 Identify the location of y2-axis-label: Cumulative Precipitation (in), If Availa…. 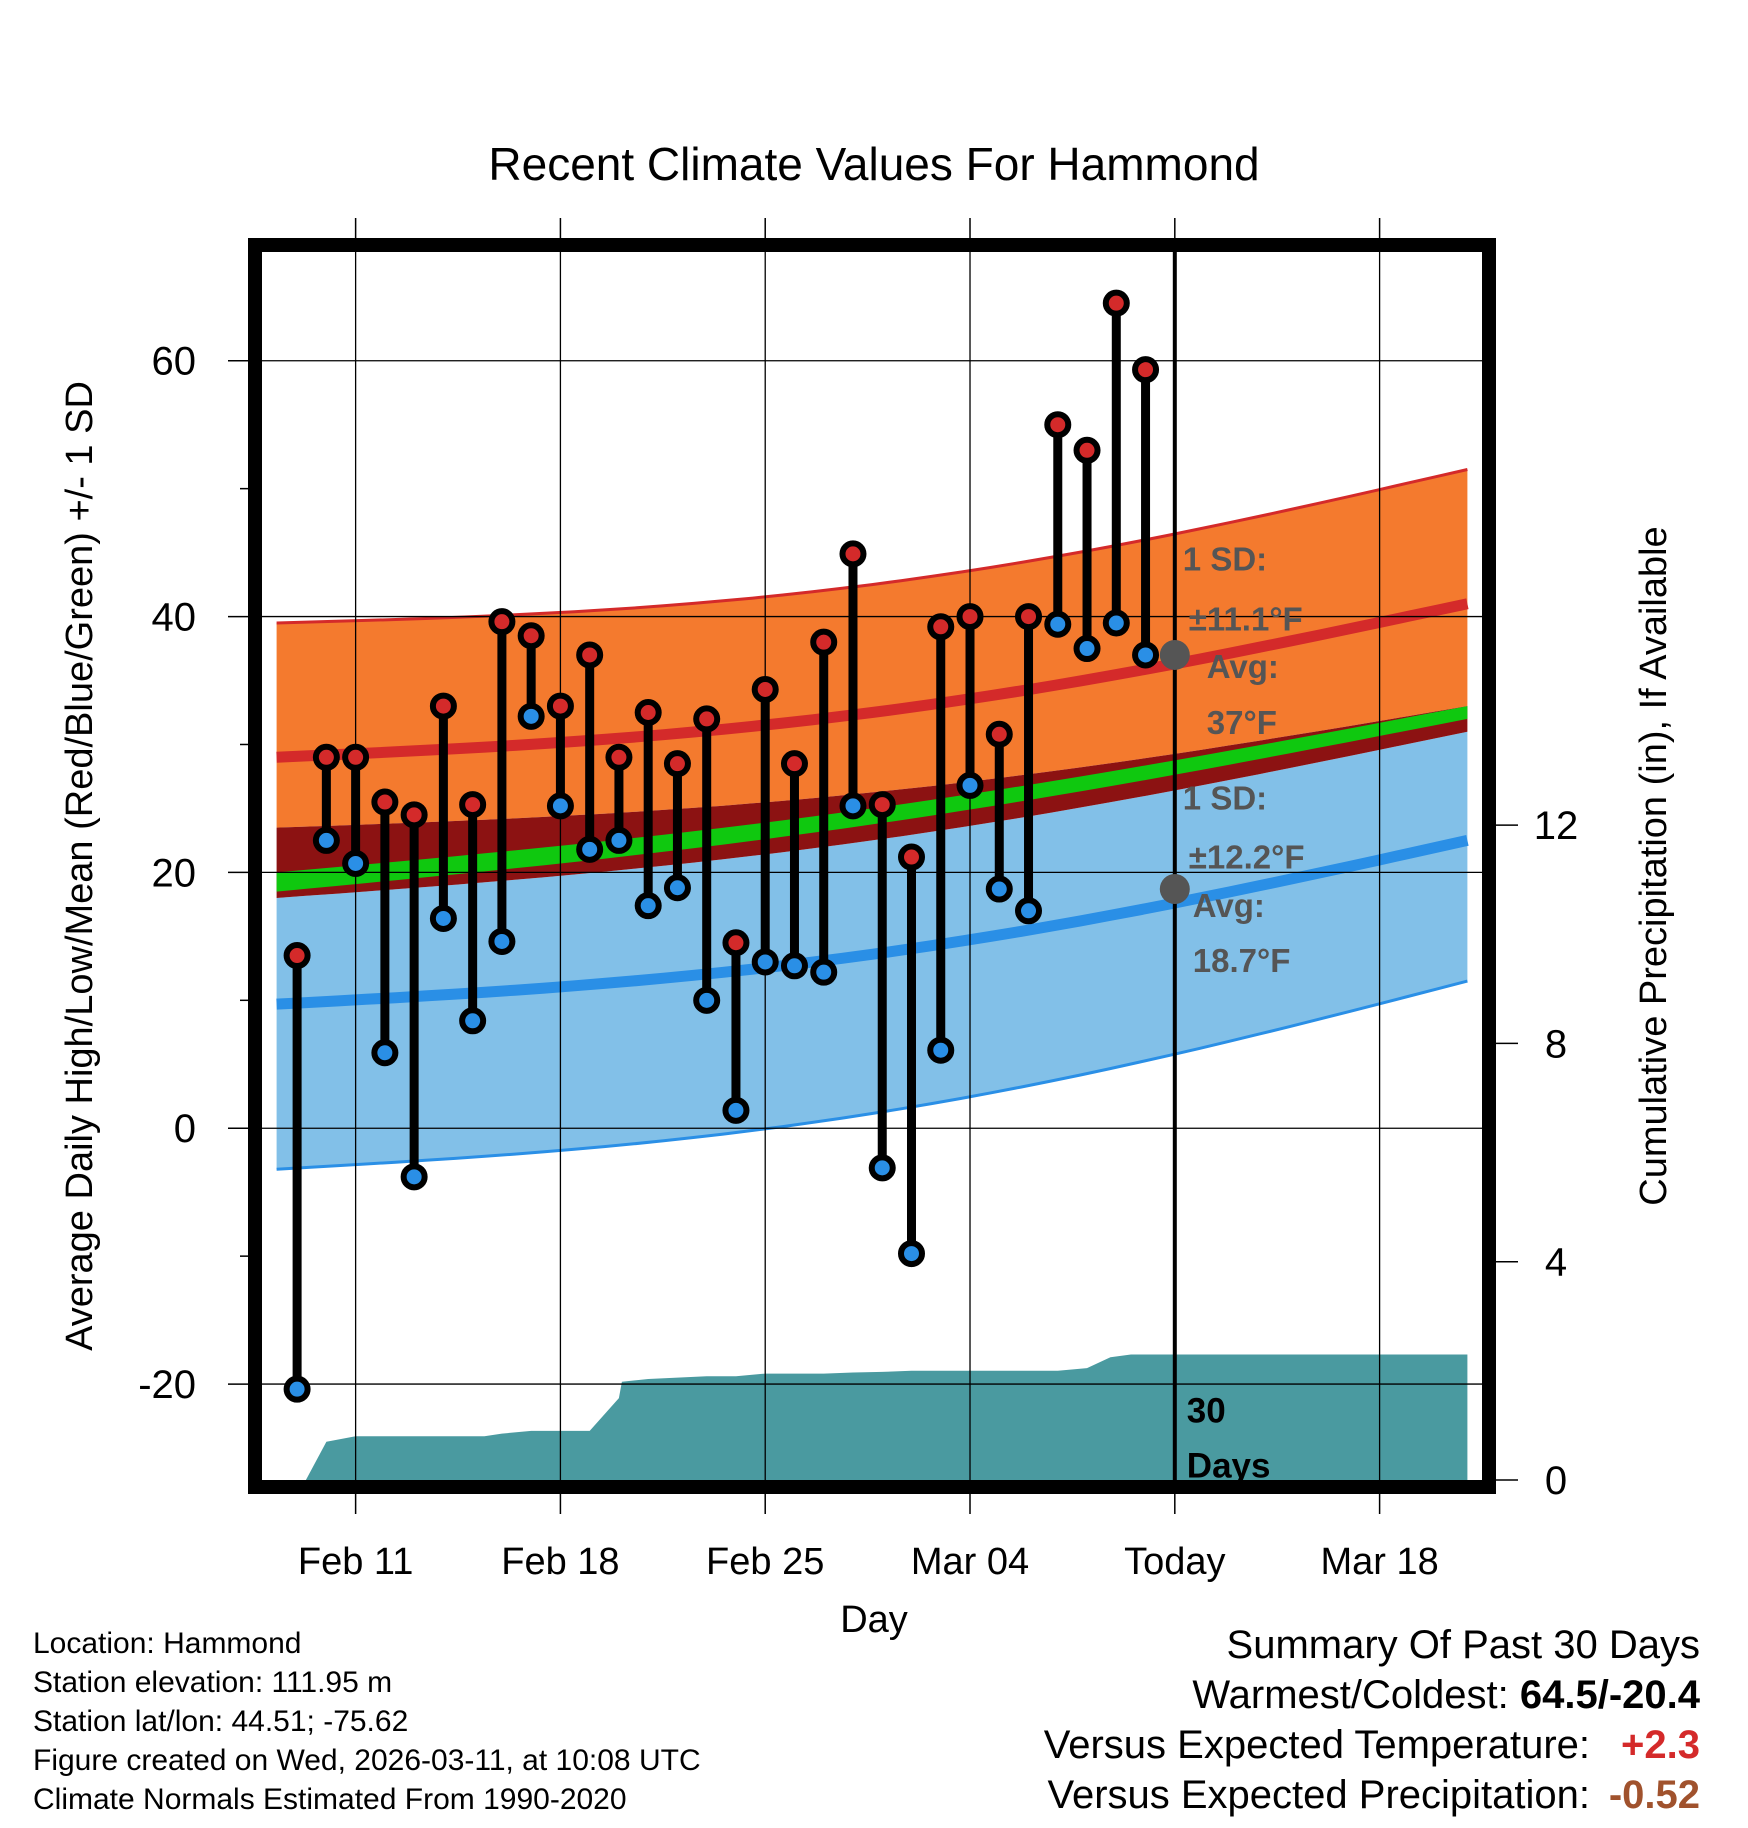
(1654, 865).